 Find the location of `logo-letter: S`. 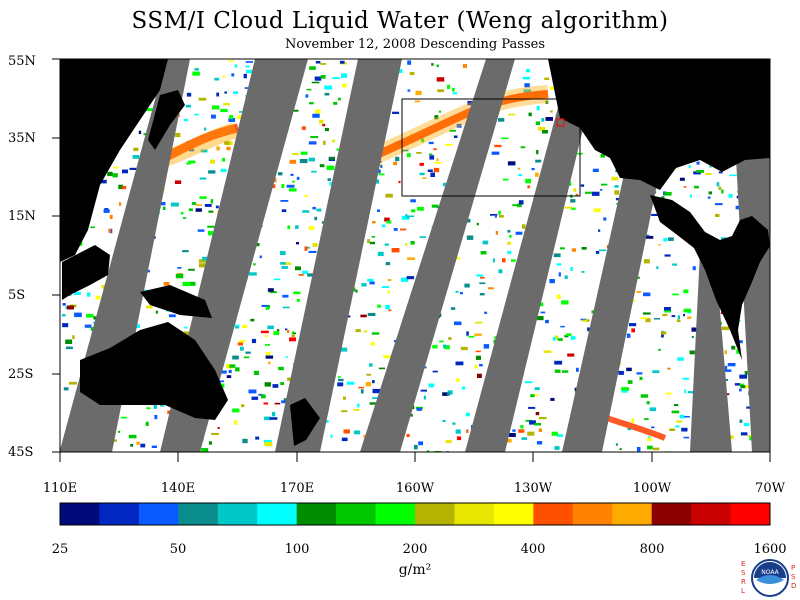

logo-letter: S is located at coordinates (743, 573).